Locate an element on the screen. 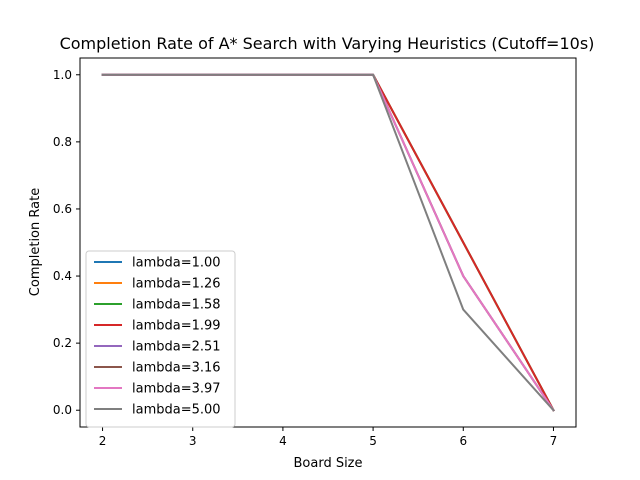 This screenshot has height=480, width=640. legend-label-2: lambda=1.26 is located at coordinates (176, 284).